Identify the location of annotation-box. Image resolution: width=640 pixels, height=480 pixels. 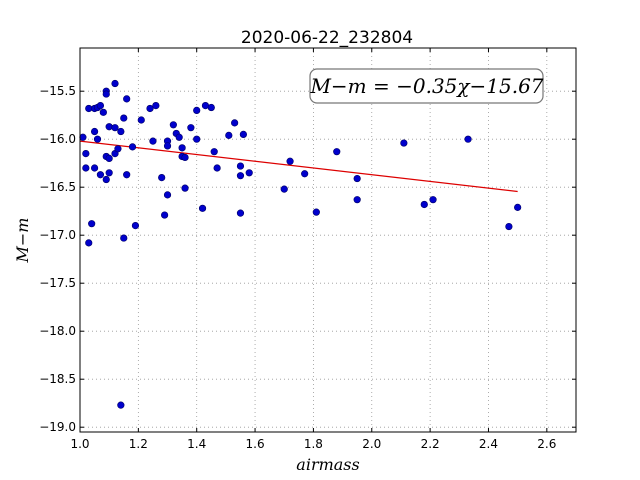
(426, 86).